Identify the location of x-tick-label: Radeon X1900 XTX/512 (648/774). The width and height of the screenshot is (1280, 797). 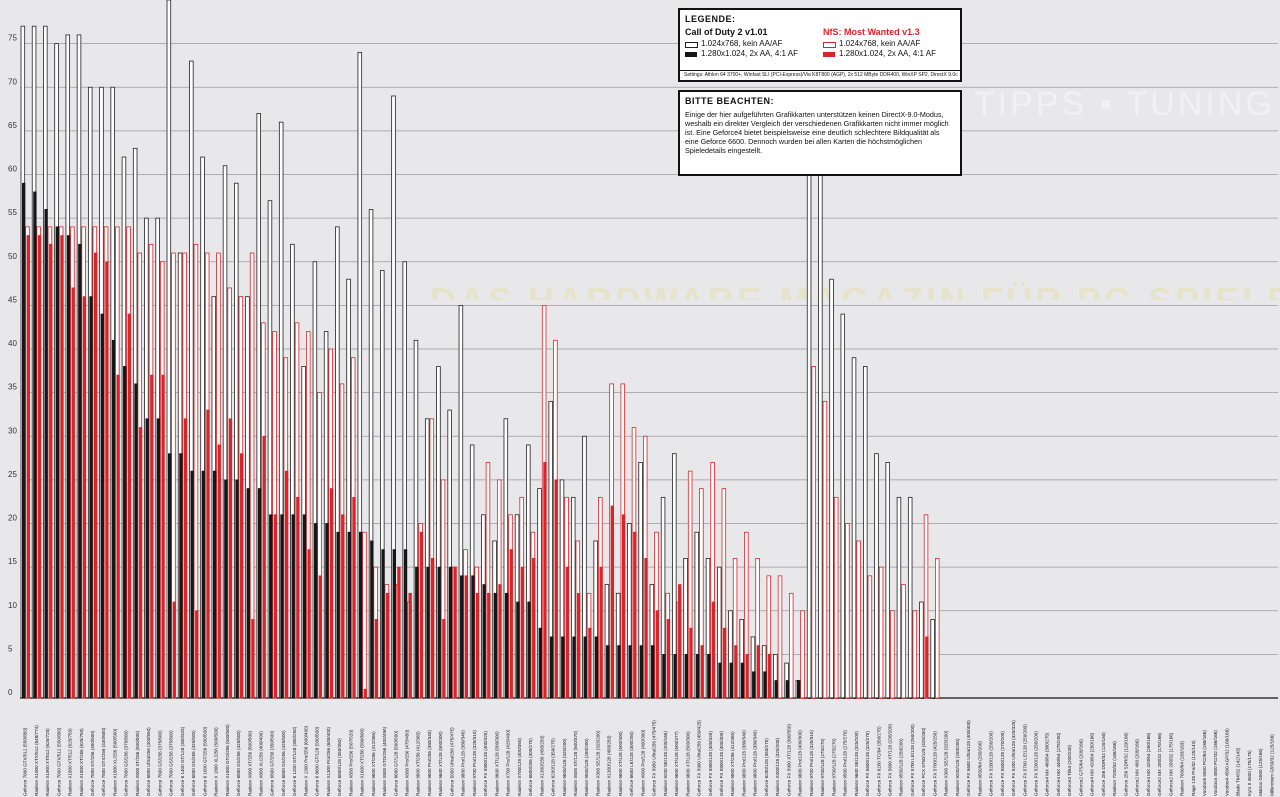
(36, 760).